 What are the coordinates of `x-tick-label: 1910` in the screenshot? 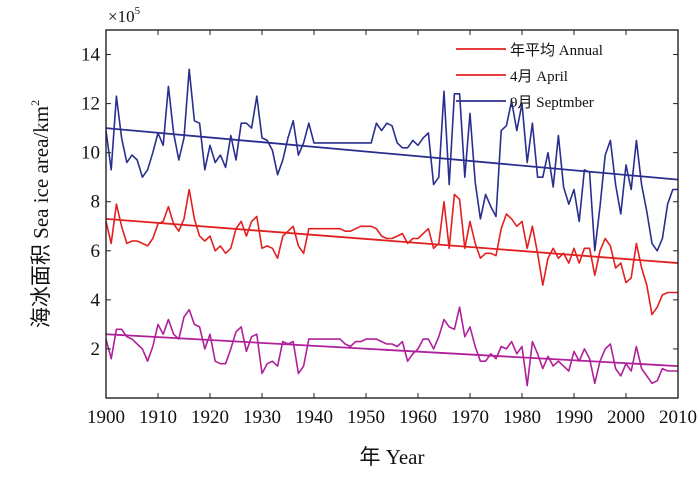 It's located at (158, 417).